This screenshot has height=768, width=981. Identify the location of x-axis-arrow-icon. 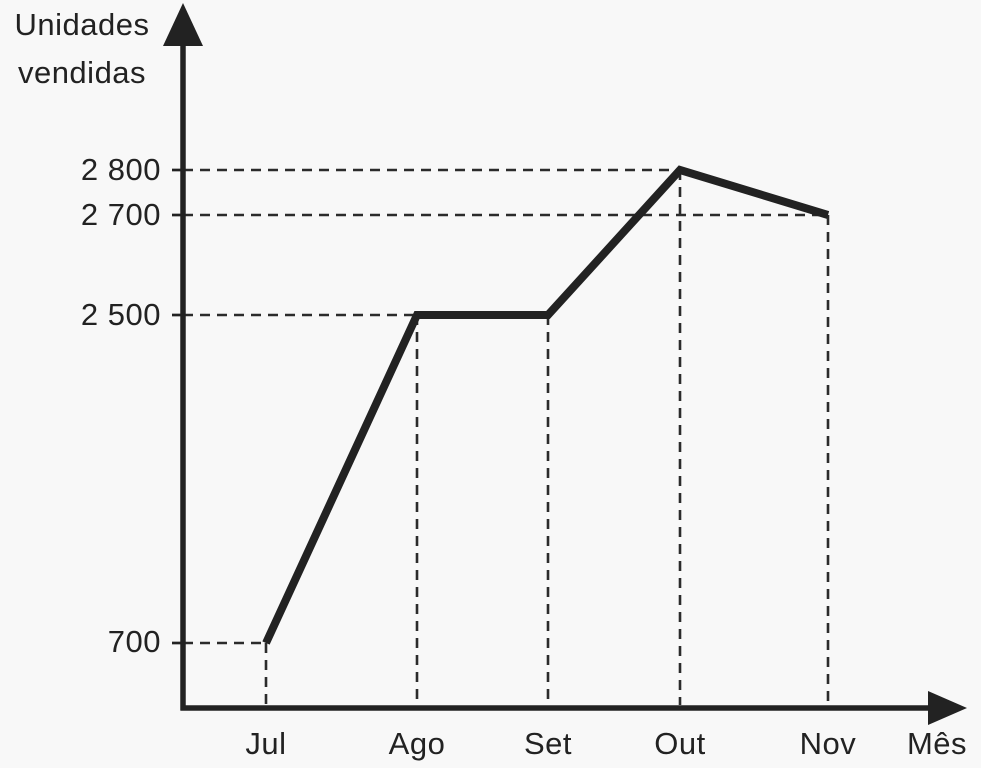
(947, 708).